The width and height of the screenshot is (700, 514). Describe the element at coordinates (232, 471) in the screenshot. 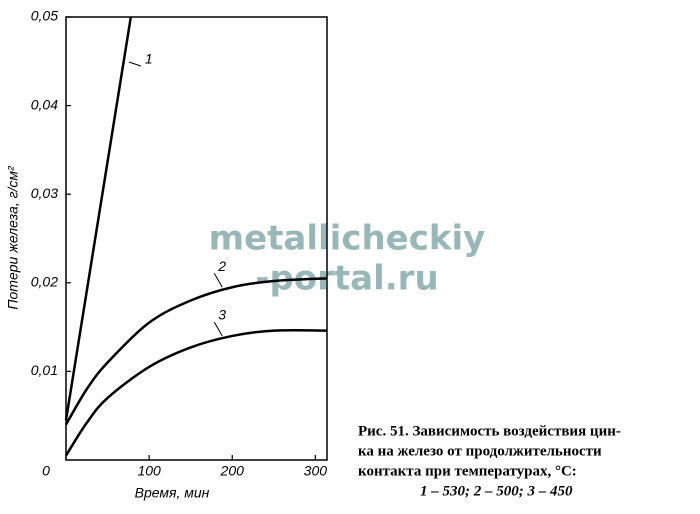

I see `x-tick-label: 200` at that location.